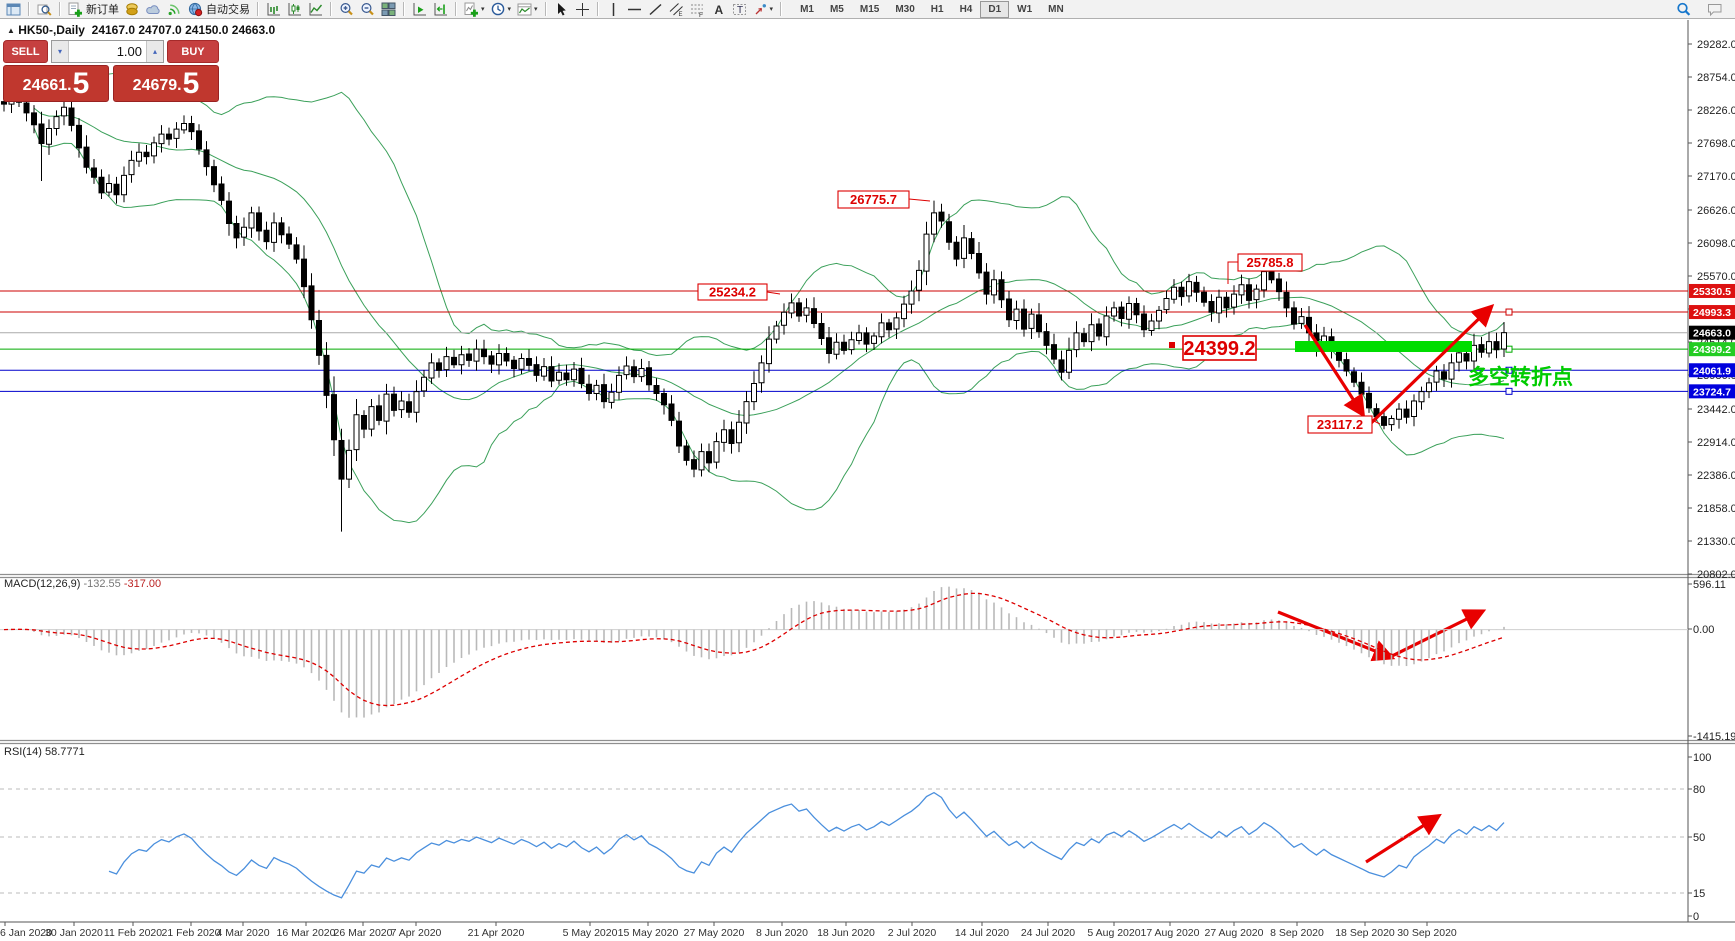  I want to click on volume-stepper: ▾ ▴, so click(107, 51).